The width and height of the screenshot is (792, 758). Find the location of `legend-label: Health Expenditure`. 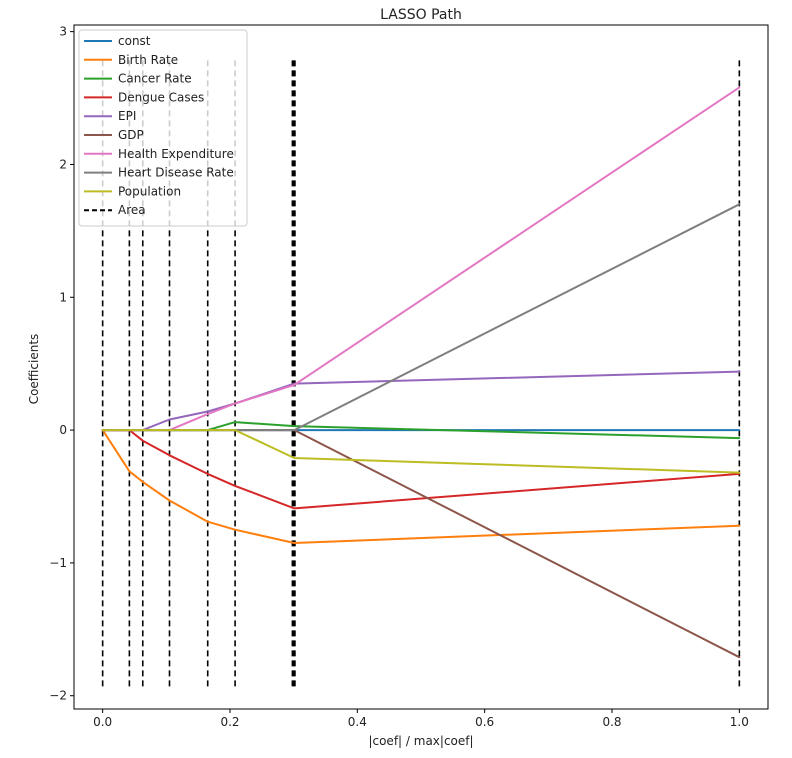

legend-label: Health Expenditure is located at coordinates (176, 154).